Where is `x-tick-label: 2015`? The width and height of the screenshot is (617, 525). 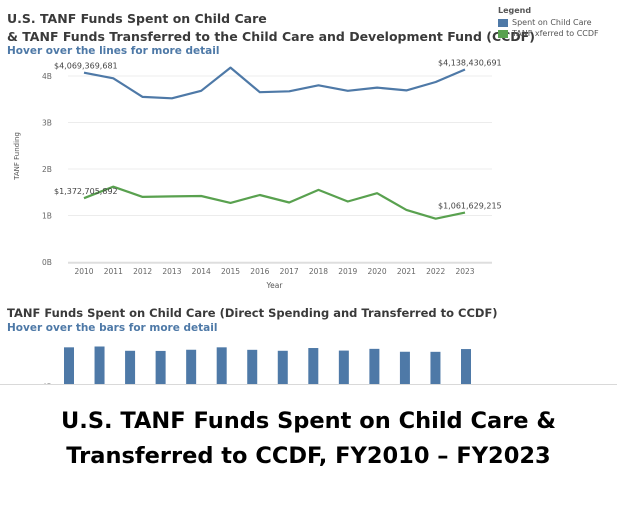 x-tick-label: 2015 is located at coordinates (230, 271).